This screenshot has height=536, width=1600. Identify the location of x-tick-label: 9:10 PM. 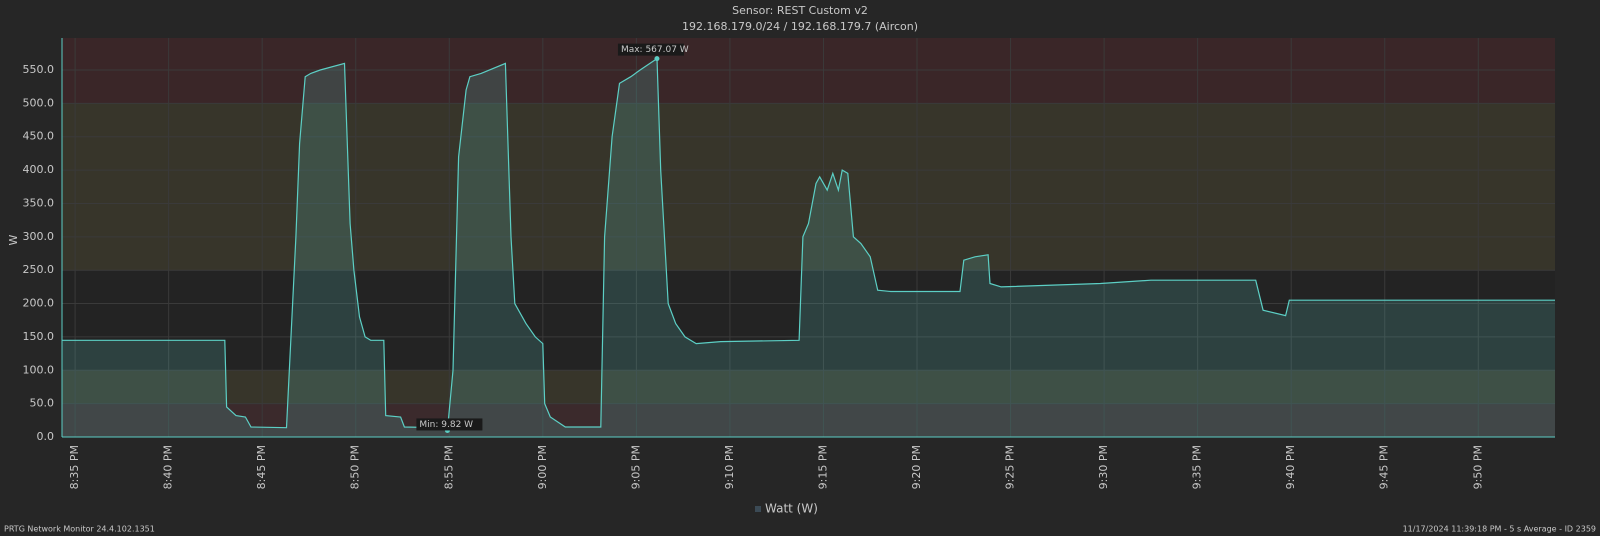
(729, 467).